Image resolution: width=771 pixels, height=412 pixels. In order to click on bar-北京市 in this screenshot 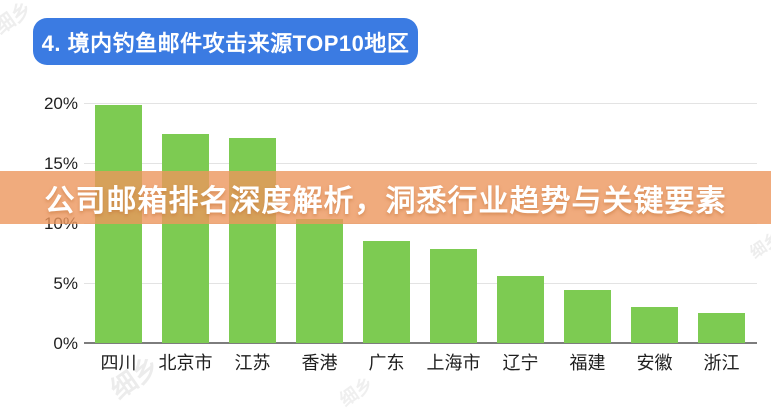, I will do `click(185, 238)`.